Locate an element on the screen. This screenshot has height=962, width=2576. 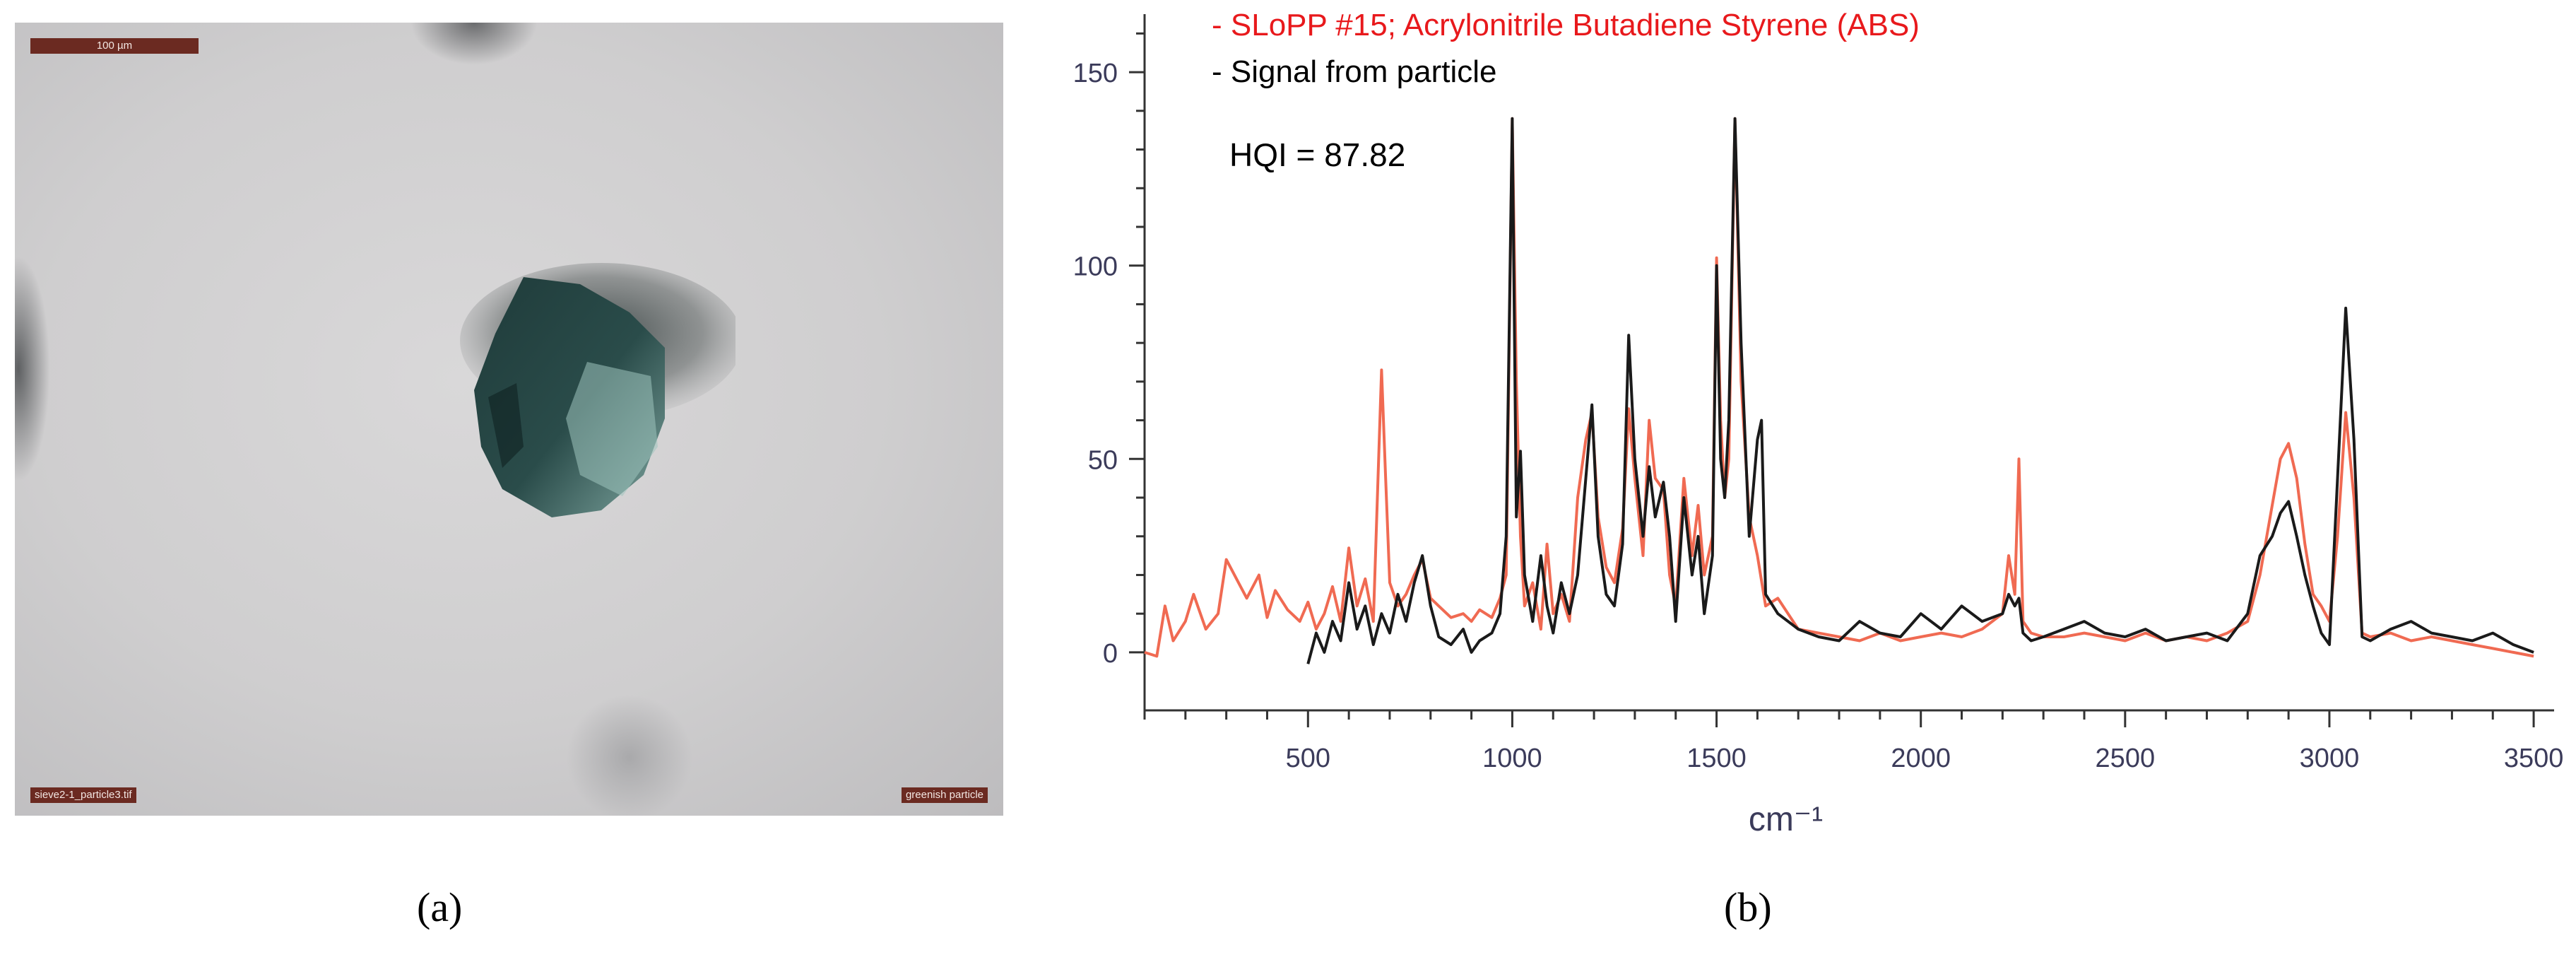
legend-entry: - Signal from particle is located at coordinates (1354, 71).